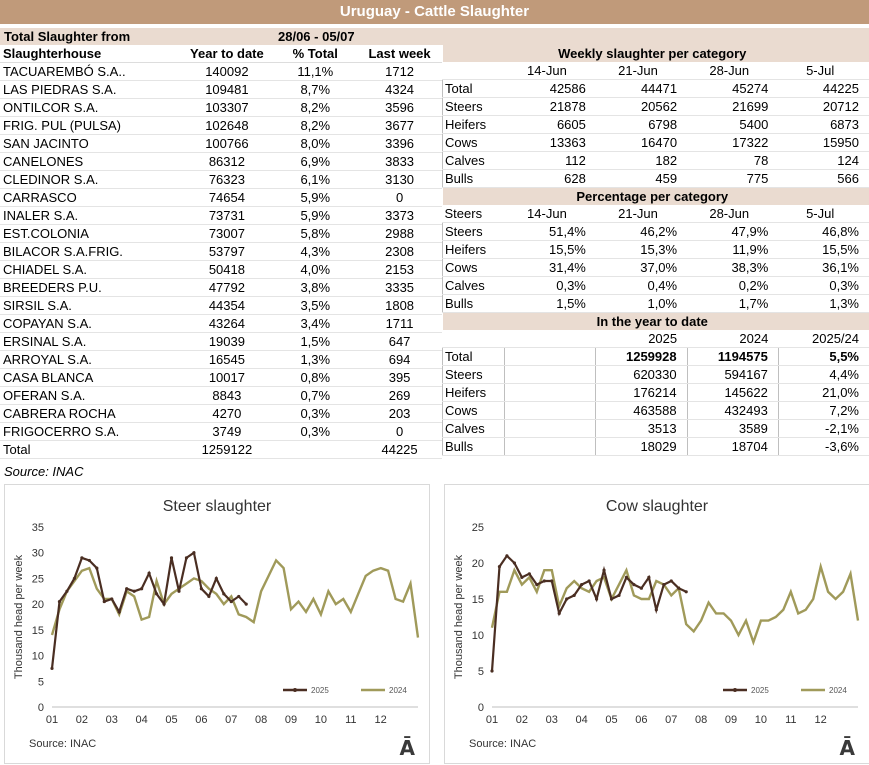  What do you see at coordinates (761, 720) in the screenshot?
I see `cow-chart-xtick: 10` at bounding box center [761, 720].